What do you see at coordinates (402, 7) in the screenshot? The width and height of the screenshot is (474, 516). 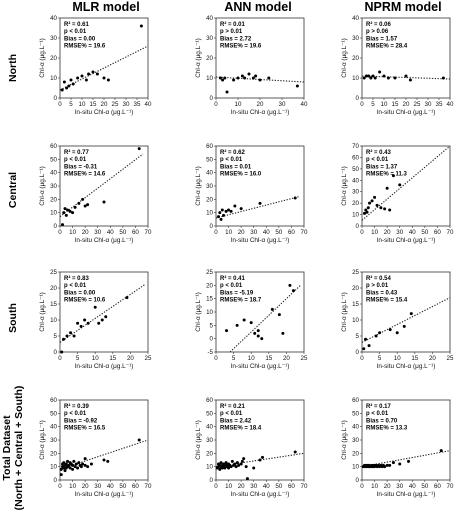 I see `column-header-nprm: NPRM model` at bounding box center [402, 7].